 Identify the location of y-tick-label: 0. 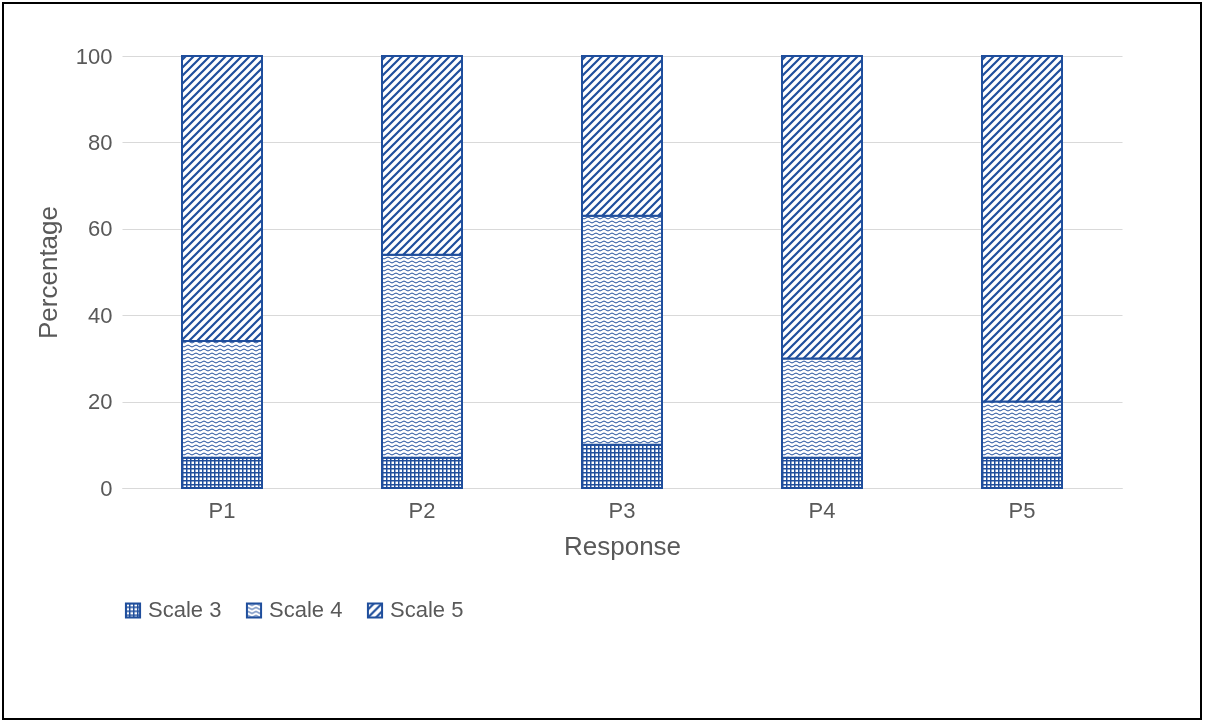
(106, 488).